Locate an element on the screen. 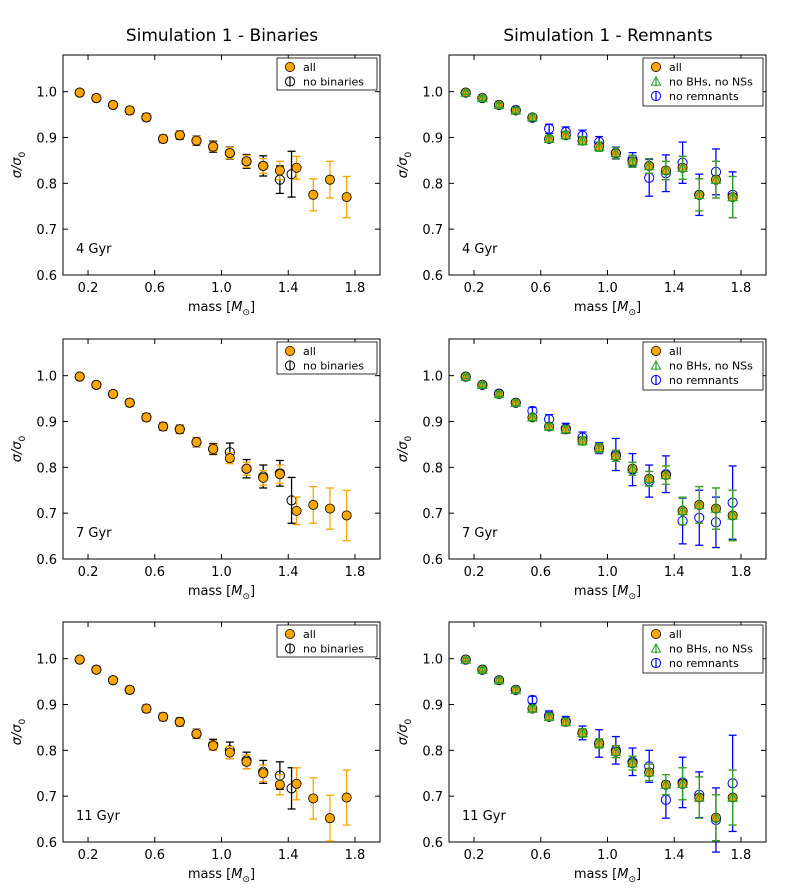 This screenshot has width=789, height=894. legend: all no binaries is located at coordinates (327, 358).